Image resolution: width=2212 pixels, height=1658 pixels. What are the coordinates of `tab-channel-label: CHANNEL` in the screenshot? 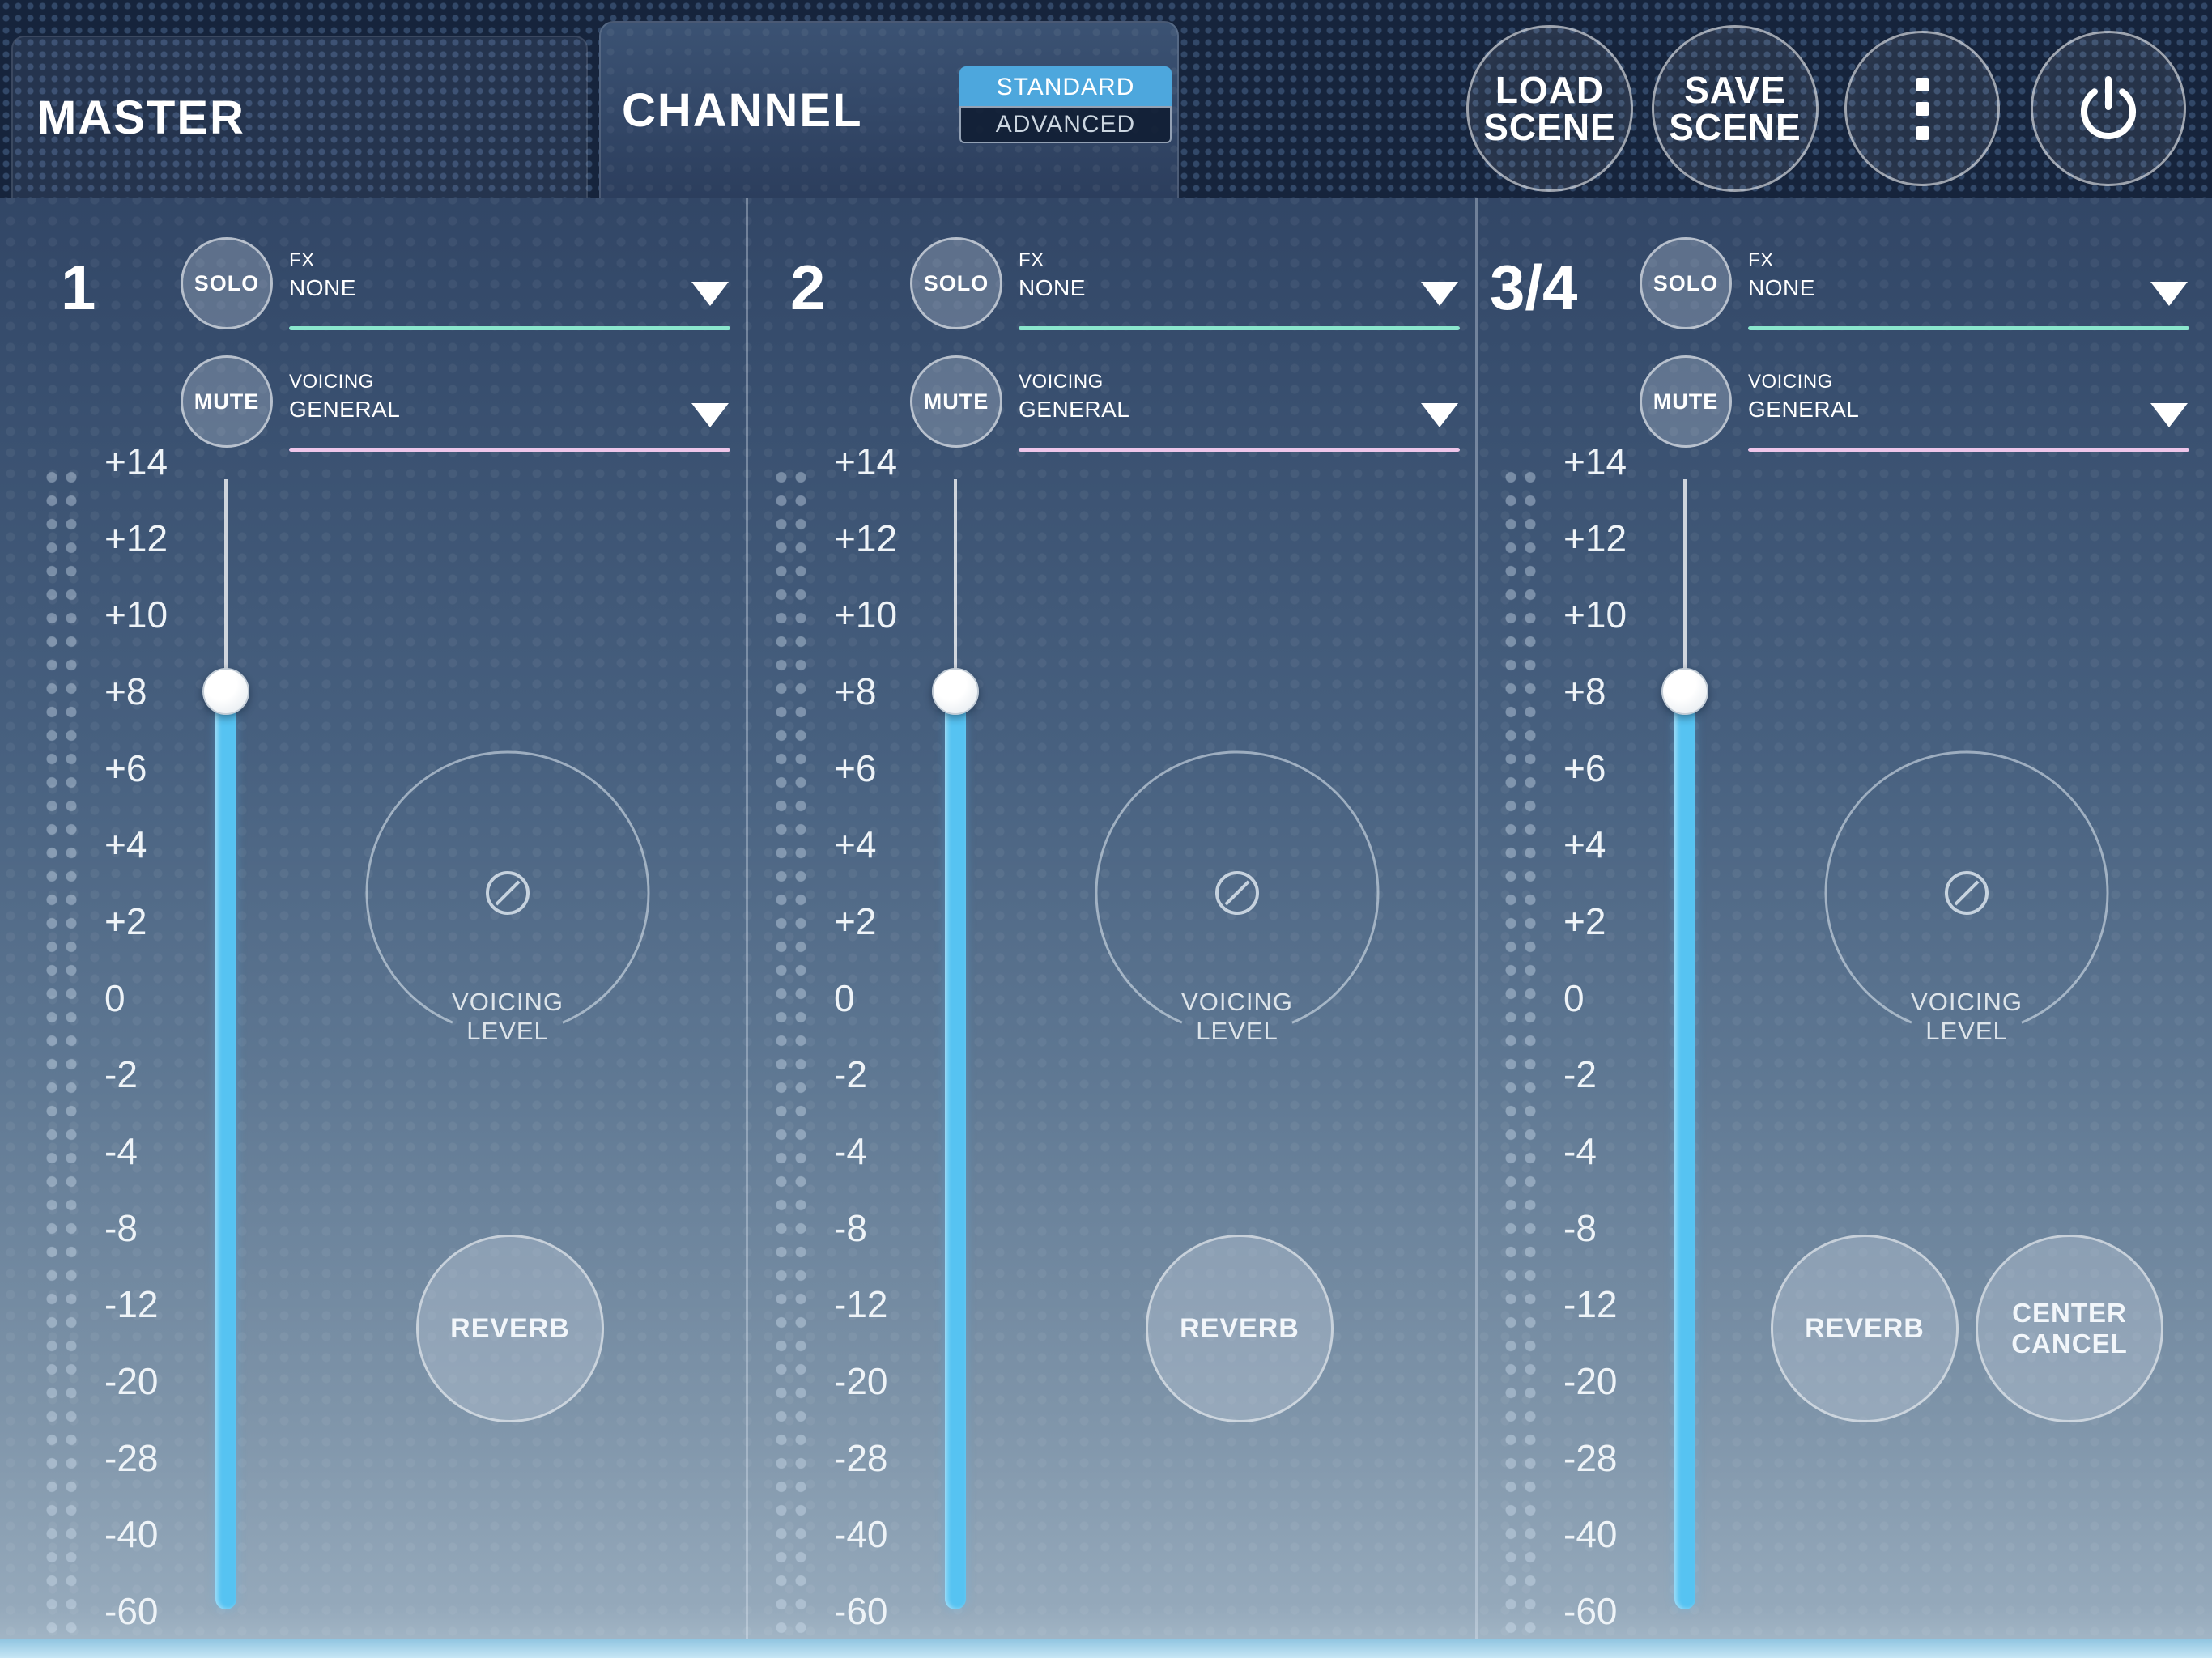 It's located at (743, 110).